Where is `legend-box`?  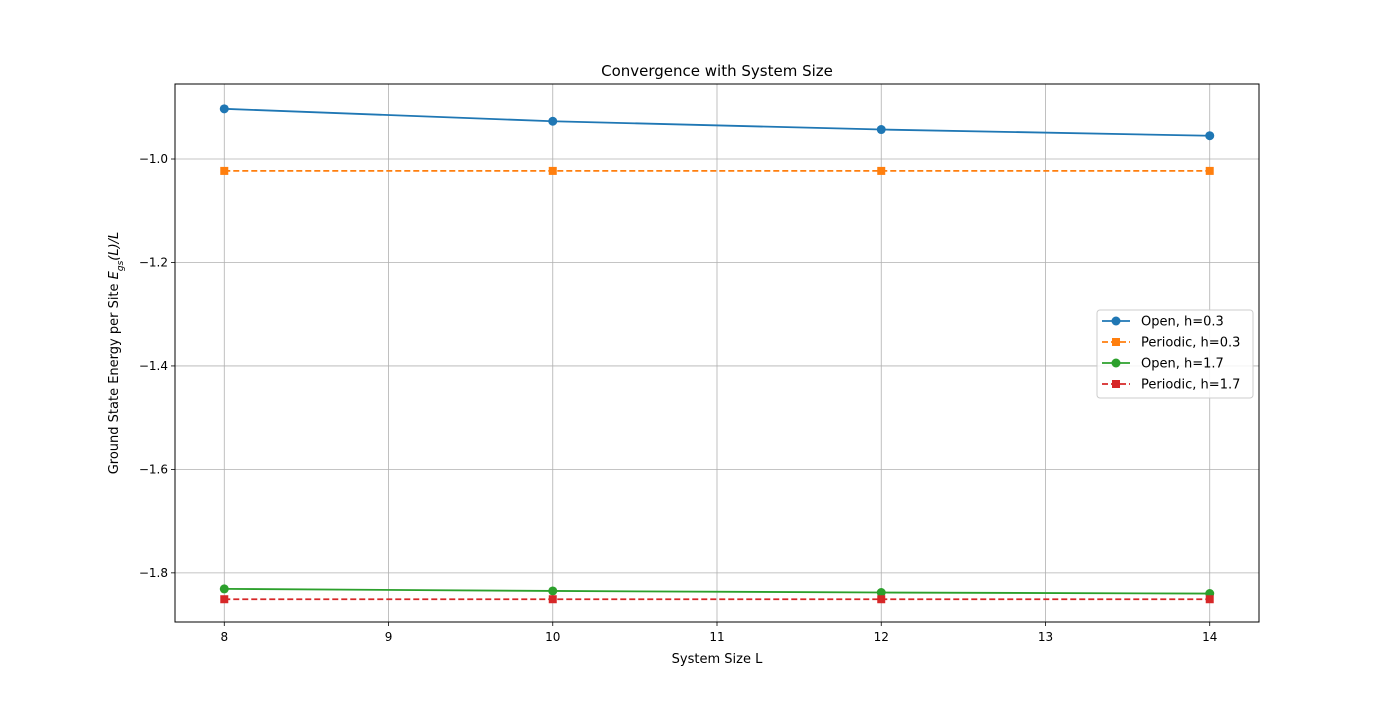 legend-box is located at coordinates (1175, 354).